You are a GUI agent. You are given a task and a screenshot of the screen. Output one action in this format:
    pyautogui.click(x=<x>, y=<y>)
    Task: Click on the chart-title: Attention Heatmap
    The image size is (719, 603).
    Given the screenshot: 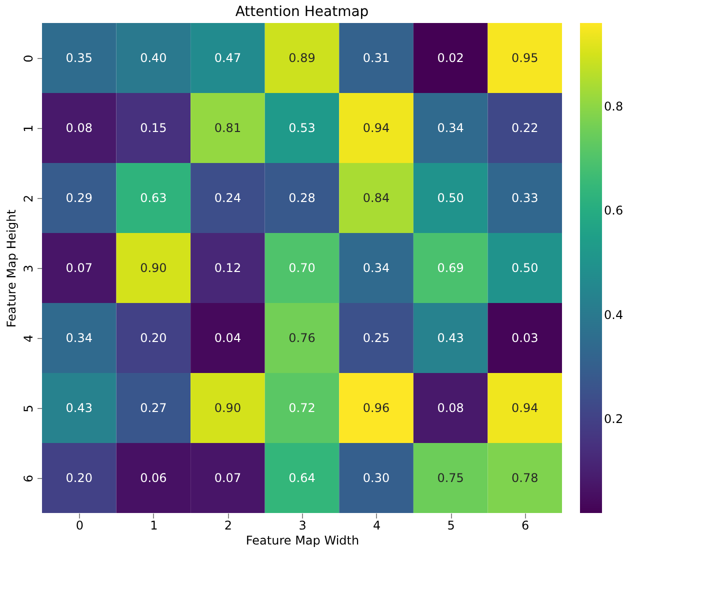 What is the action you would take?
    pyautogui.click(x=302, y=12)
    